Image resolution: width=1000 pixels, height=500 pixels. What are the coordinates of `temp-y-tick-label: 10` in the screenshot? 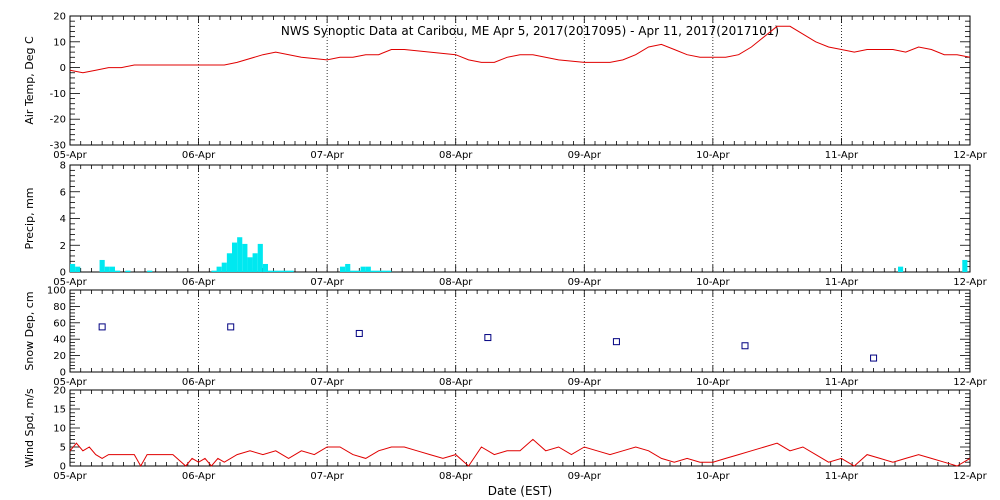 It's located at (59, 42).